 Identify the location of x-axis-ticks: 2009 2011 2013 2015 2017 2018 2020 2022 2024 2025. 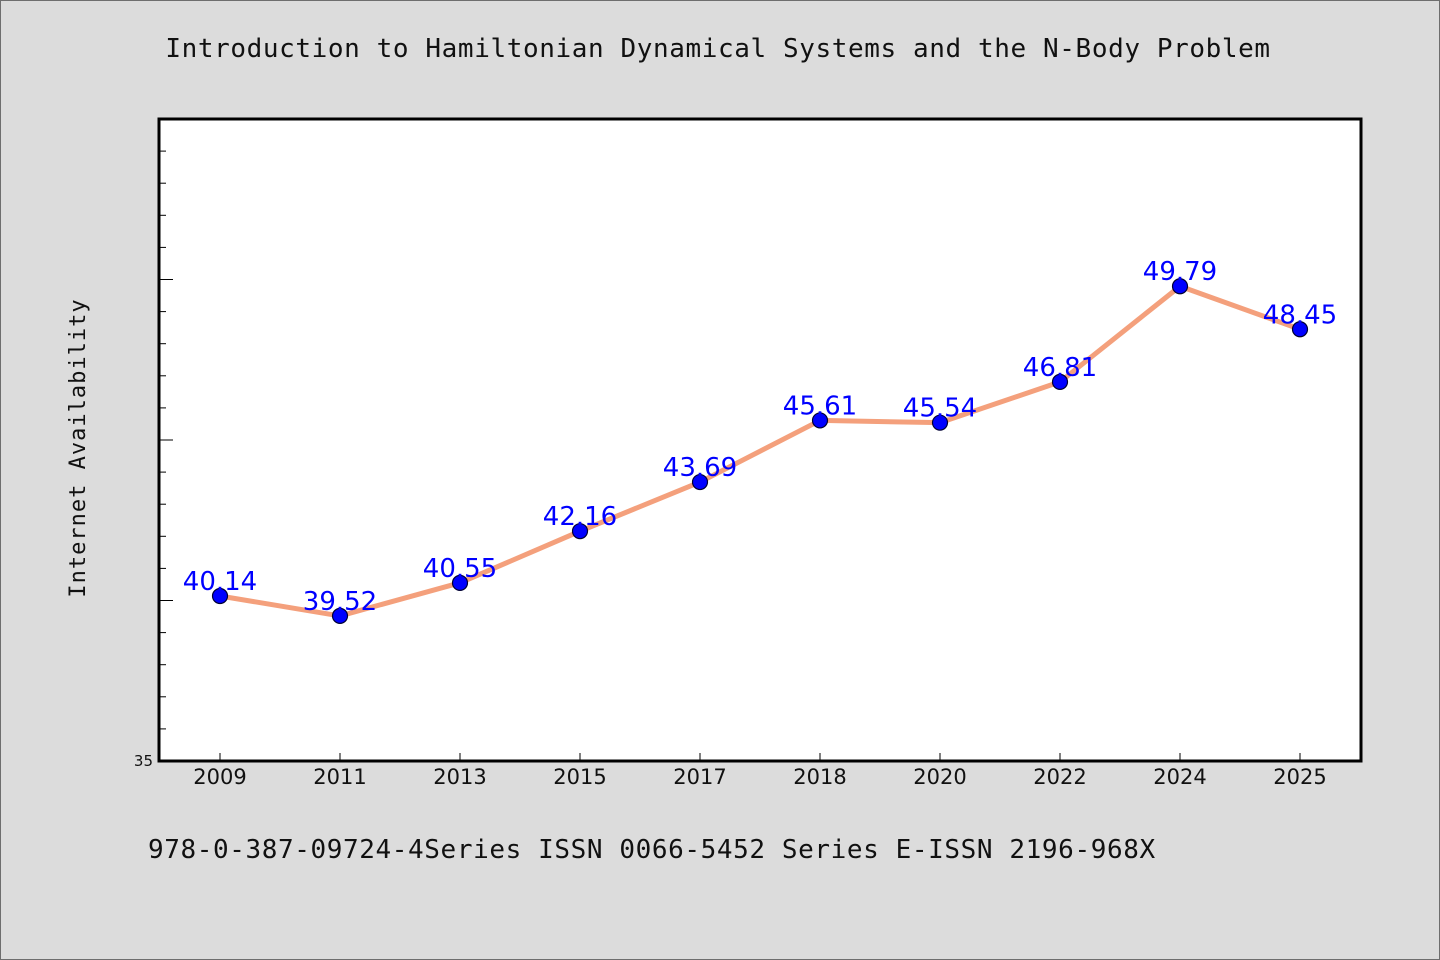
(760, 771).